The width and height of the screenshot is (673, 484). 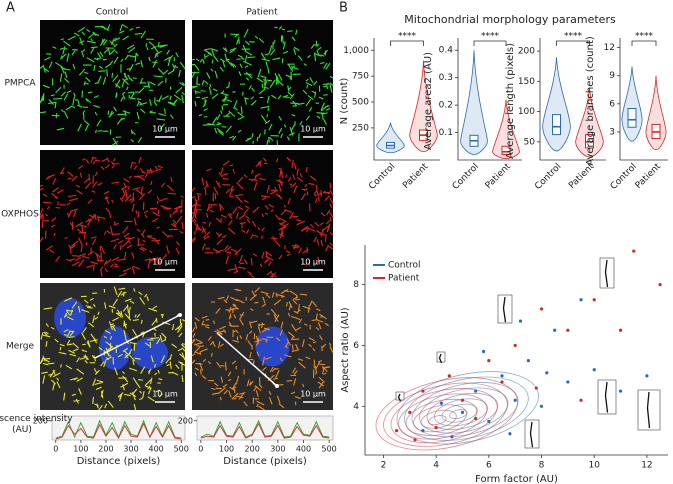 What do you see at coordinates (526, 112) in the screenshot?
I see `y-tick-label: 100` at bounding box center [526, 112].